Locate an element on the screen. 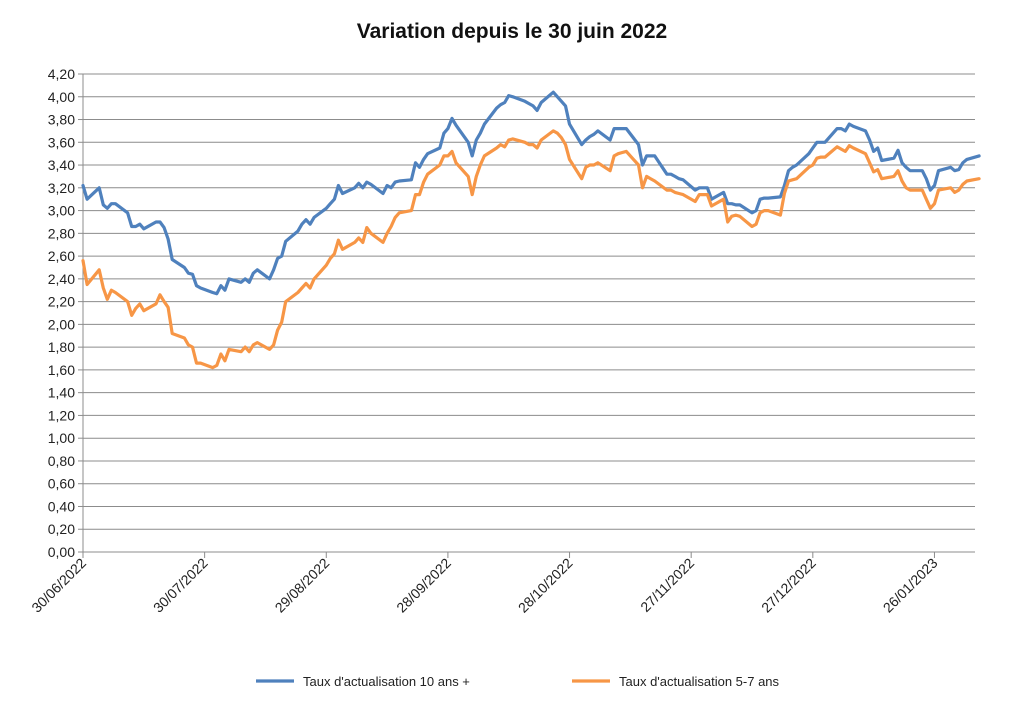 Image resolution: width=1024 pixels, height=715 pixels. y-tick-label: 4,20 is located at coordinates (61, 74).